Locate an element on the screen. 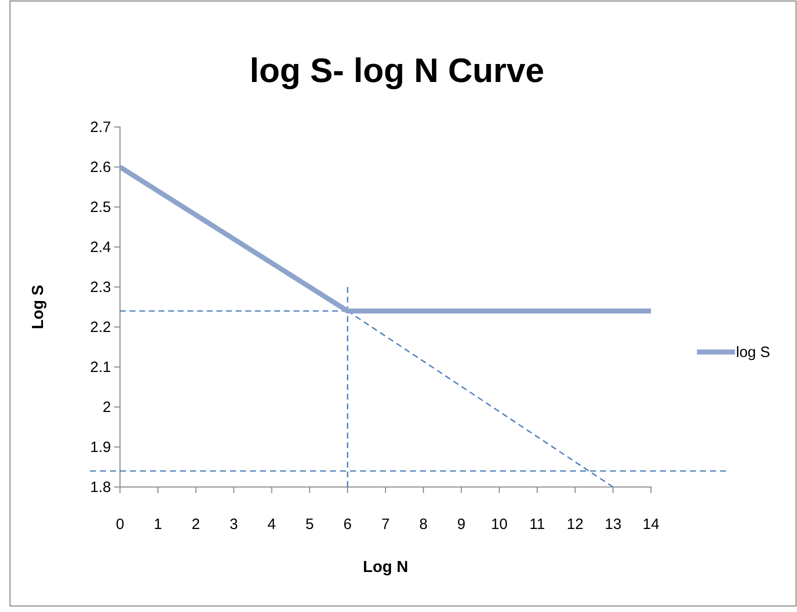  x-tick-label: 9 is located at coordinates (461, 524).